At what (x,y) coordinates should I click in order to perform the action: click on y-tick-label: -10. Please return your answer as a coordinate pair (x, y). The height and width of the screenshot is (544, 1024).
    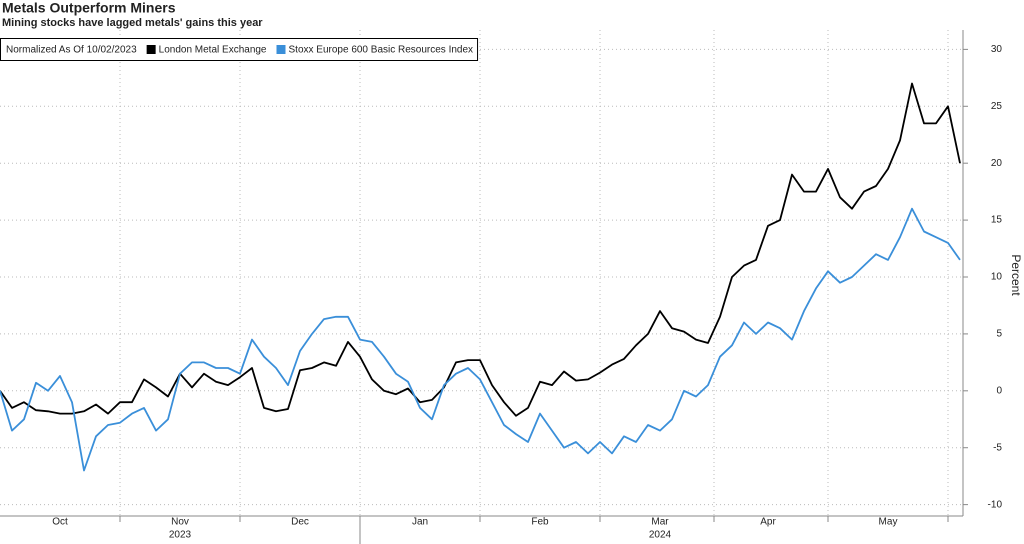
    Looking at the image, I should click on (995, 504).